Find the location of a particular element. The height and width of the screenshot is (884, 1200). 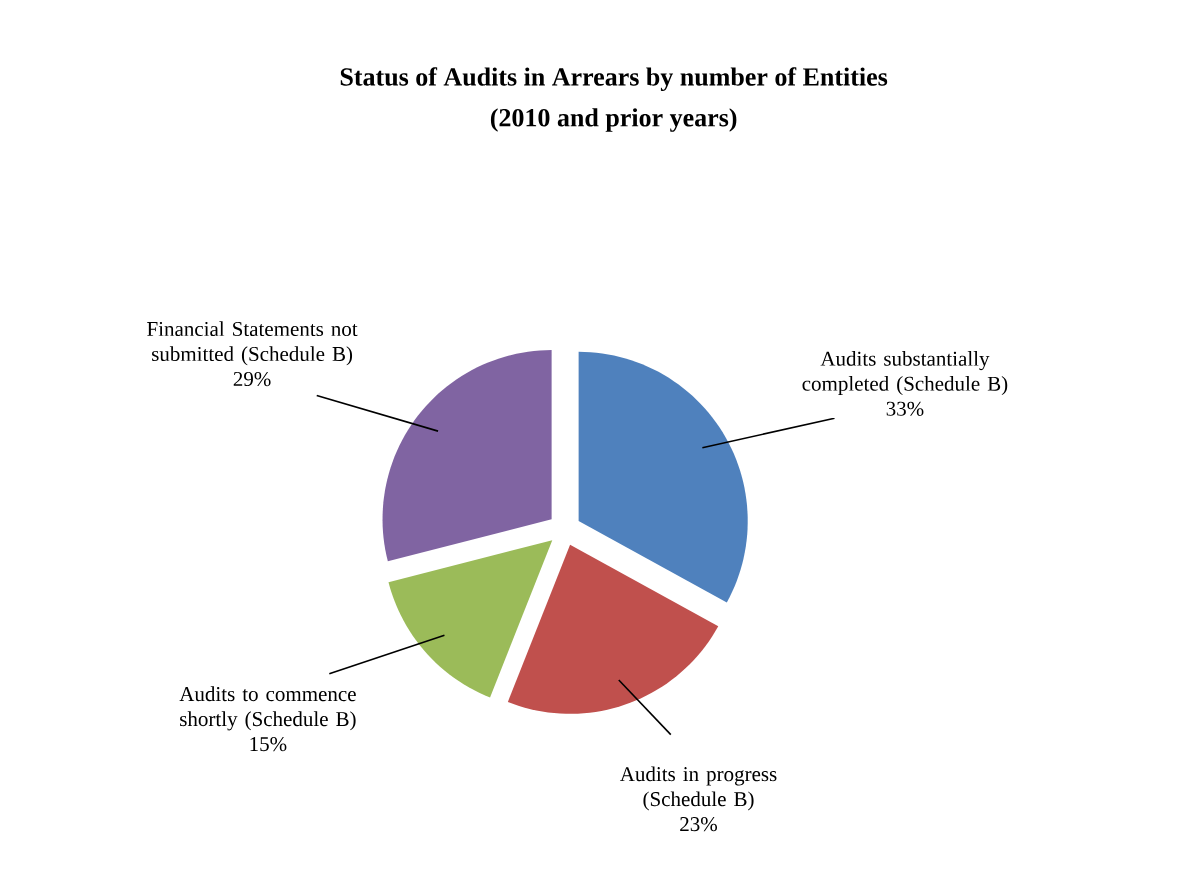

chart-title: Status of Audits in Arrears by number of Entities is located at coordinates (614, 79).